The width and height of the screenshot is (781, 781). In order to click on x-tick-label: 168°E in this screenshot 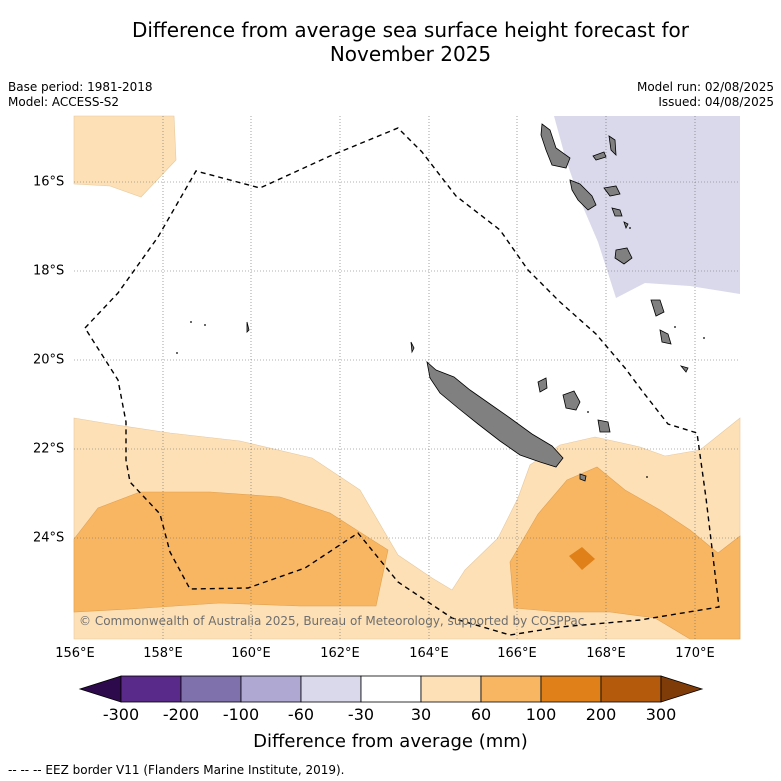, I will do `click(606, 653)`.